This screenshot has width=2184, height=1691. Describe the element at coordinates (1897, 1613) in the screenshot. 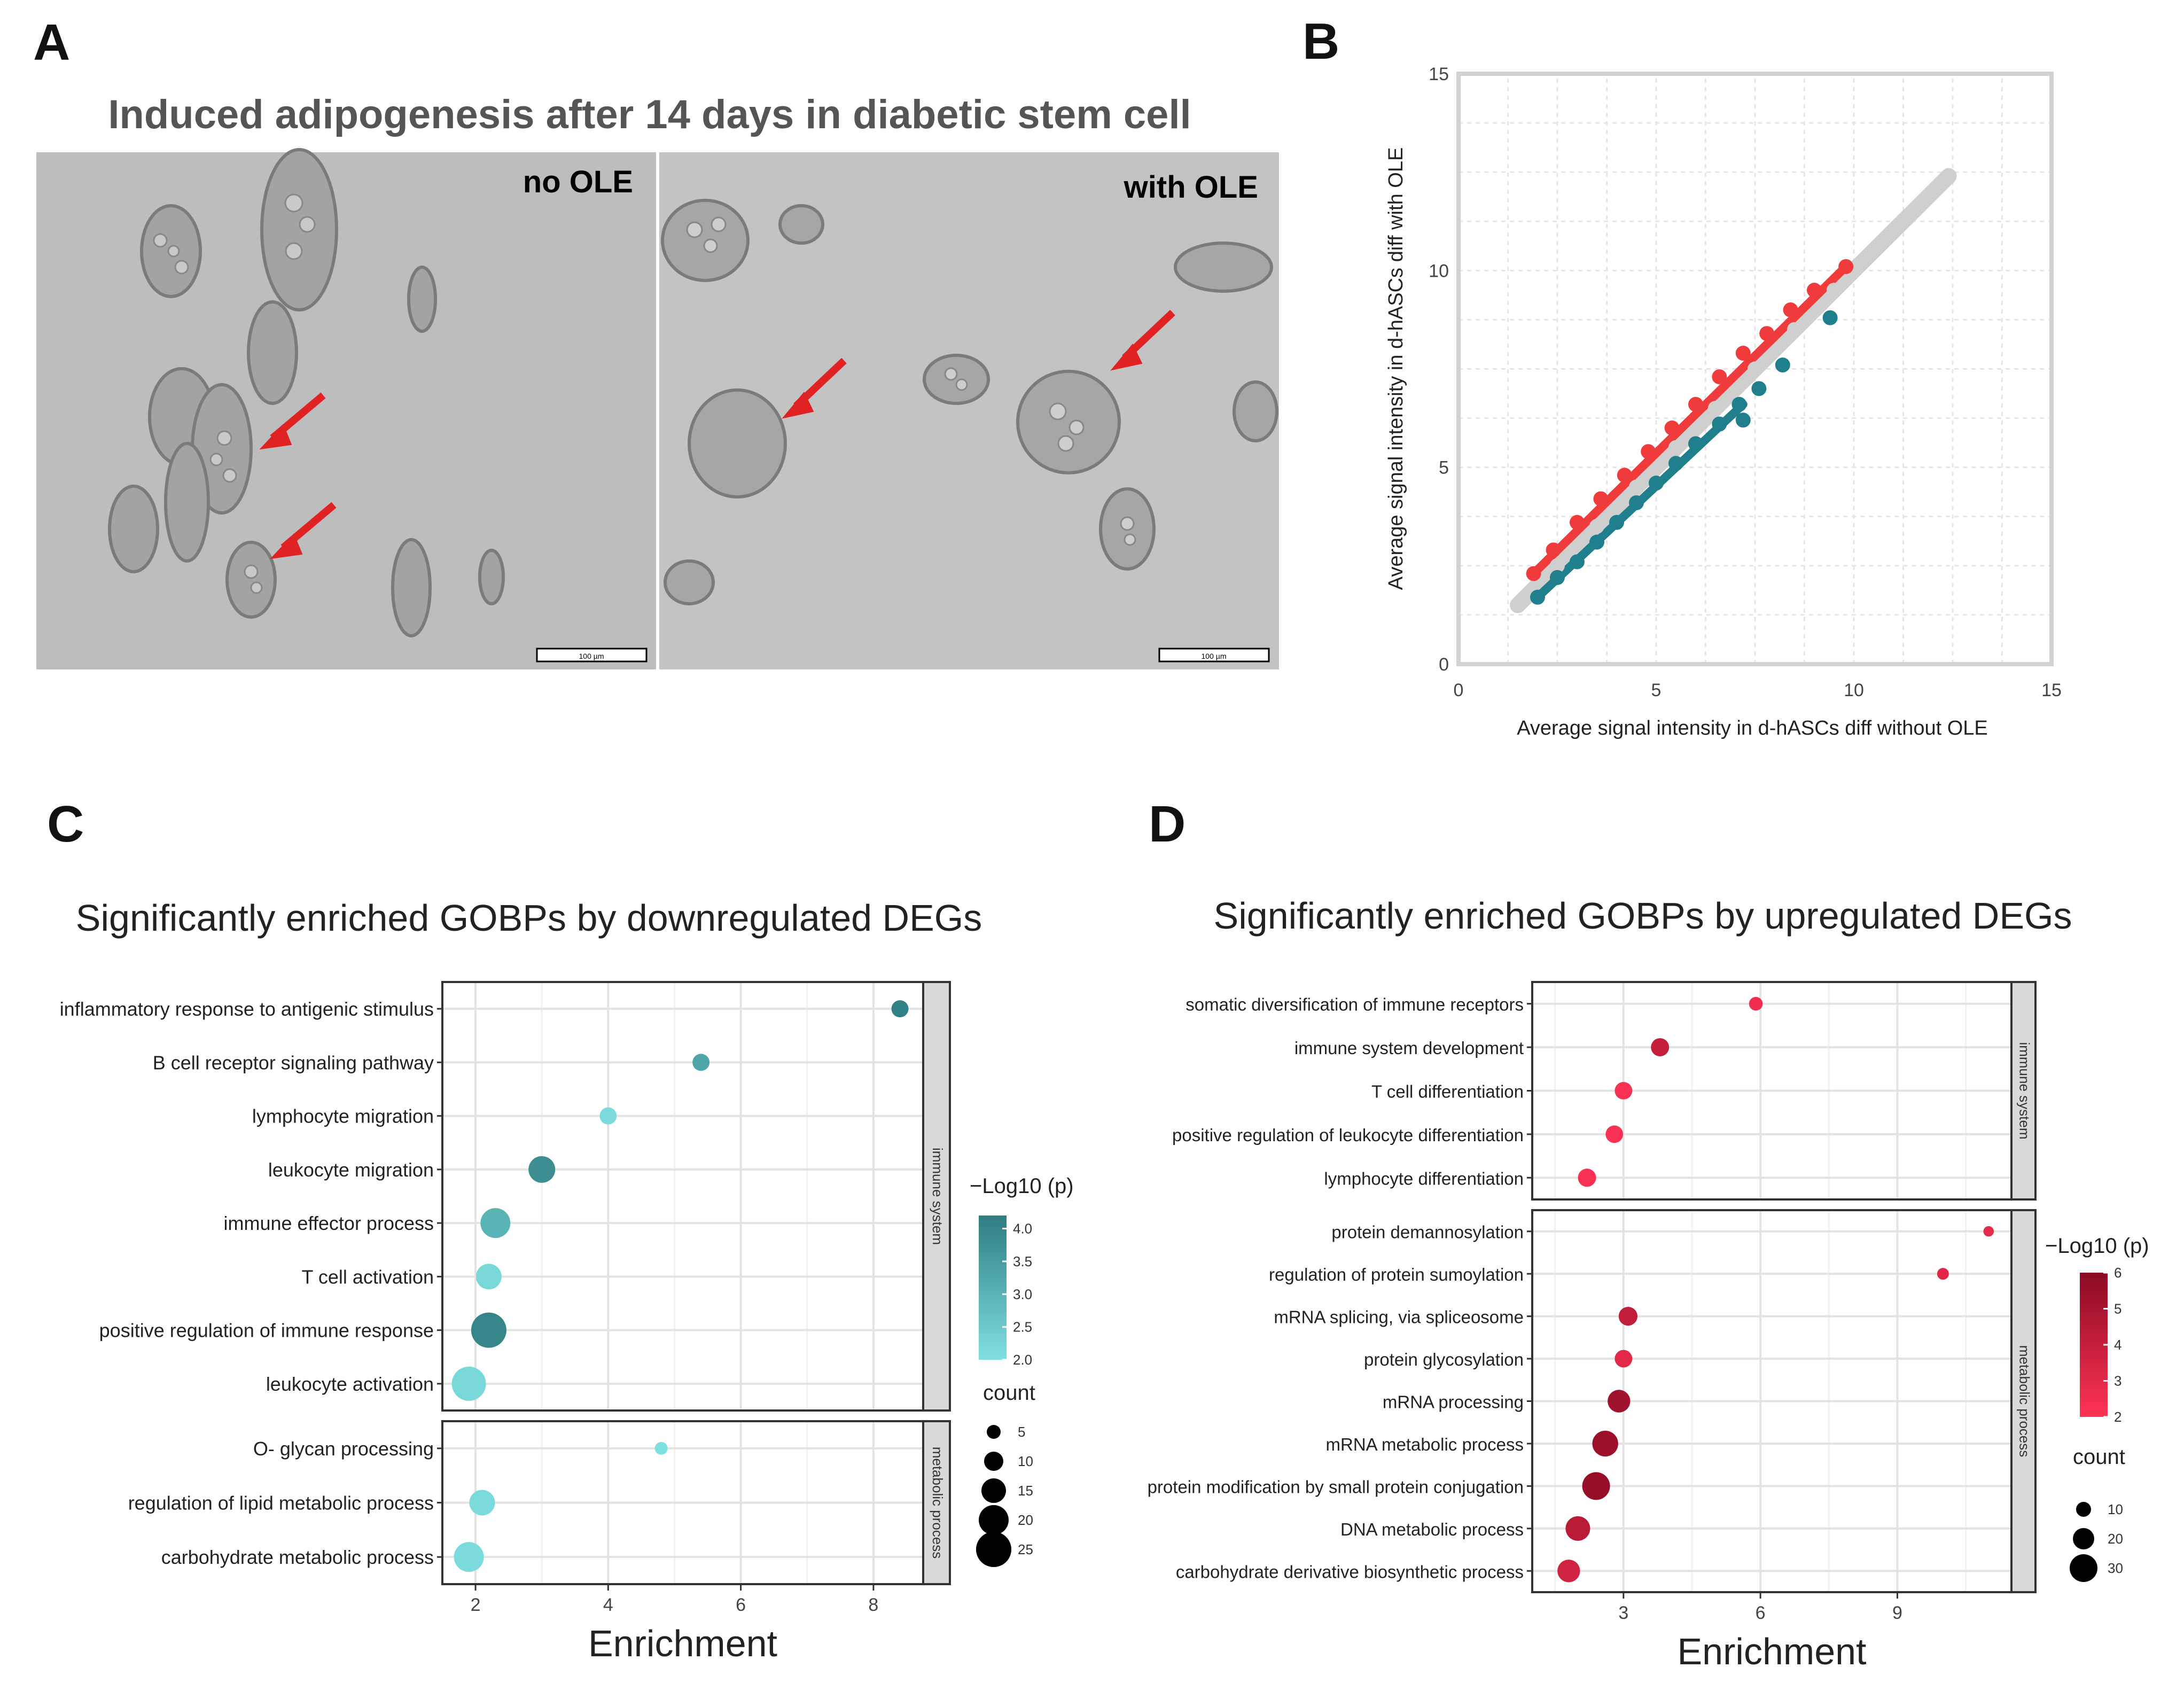

I see `x-tick-label: 9` at that location.